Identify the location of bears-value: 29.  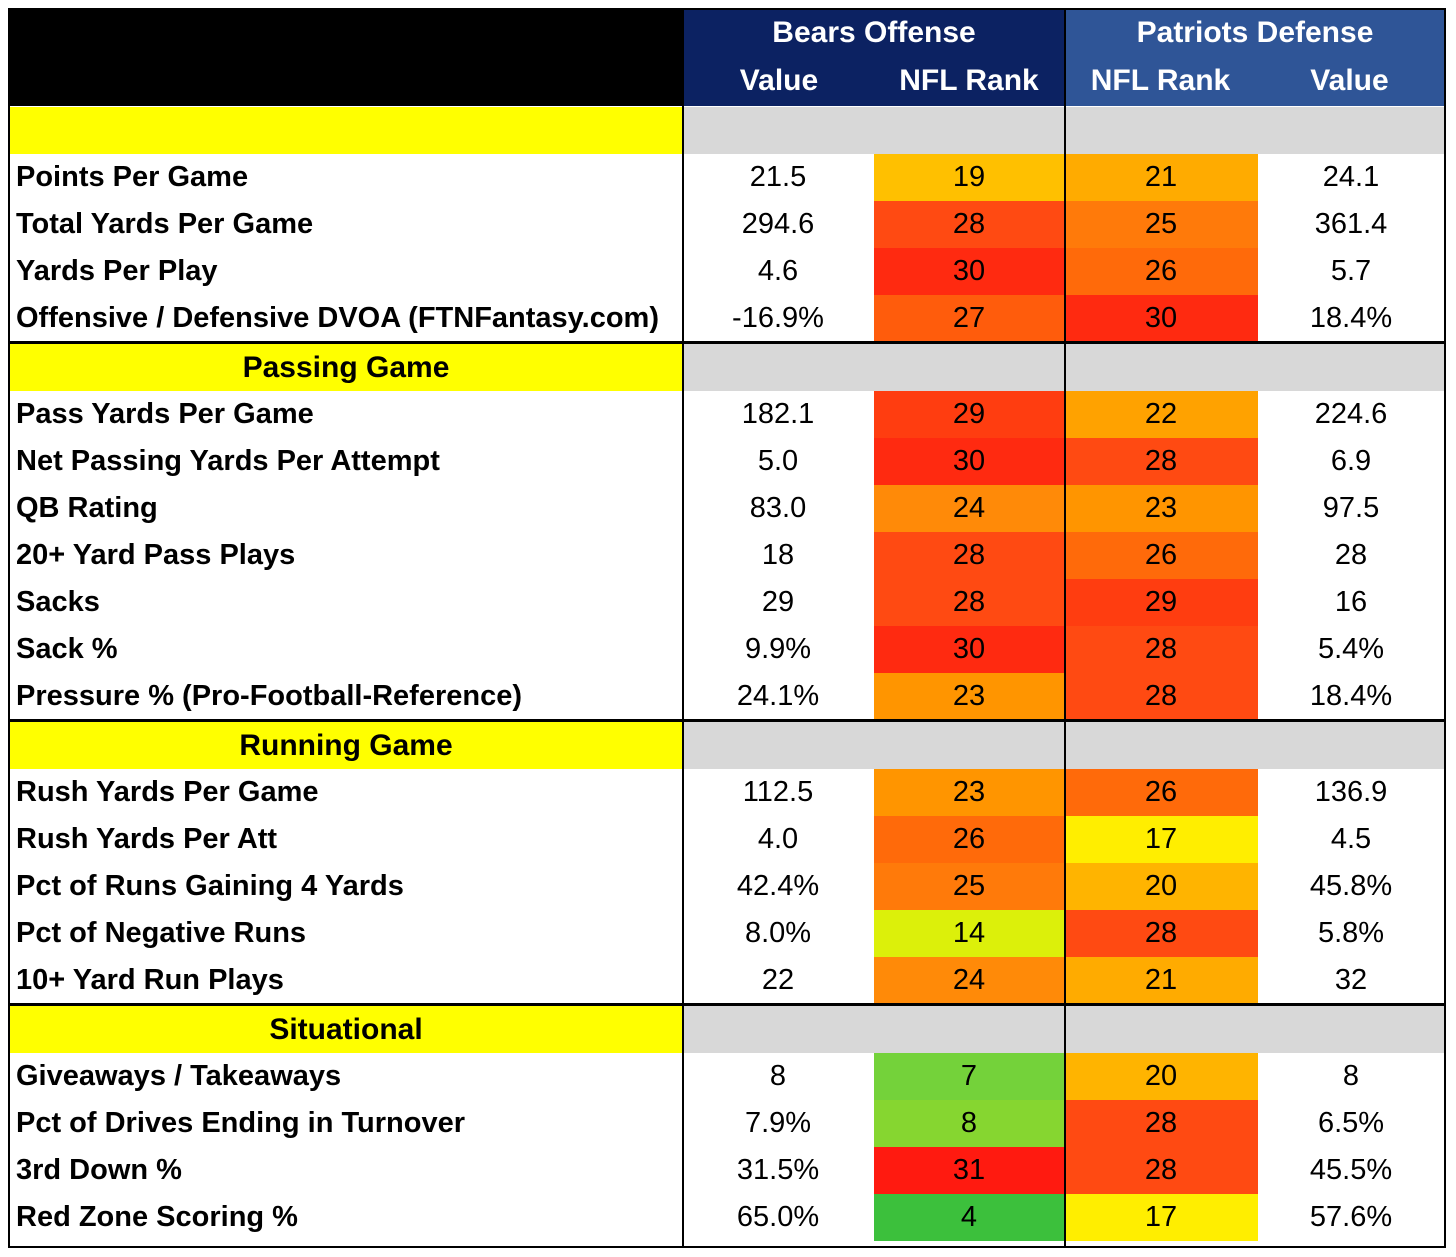
(778, 602).